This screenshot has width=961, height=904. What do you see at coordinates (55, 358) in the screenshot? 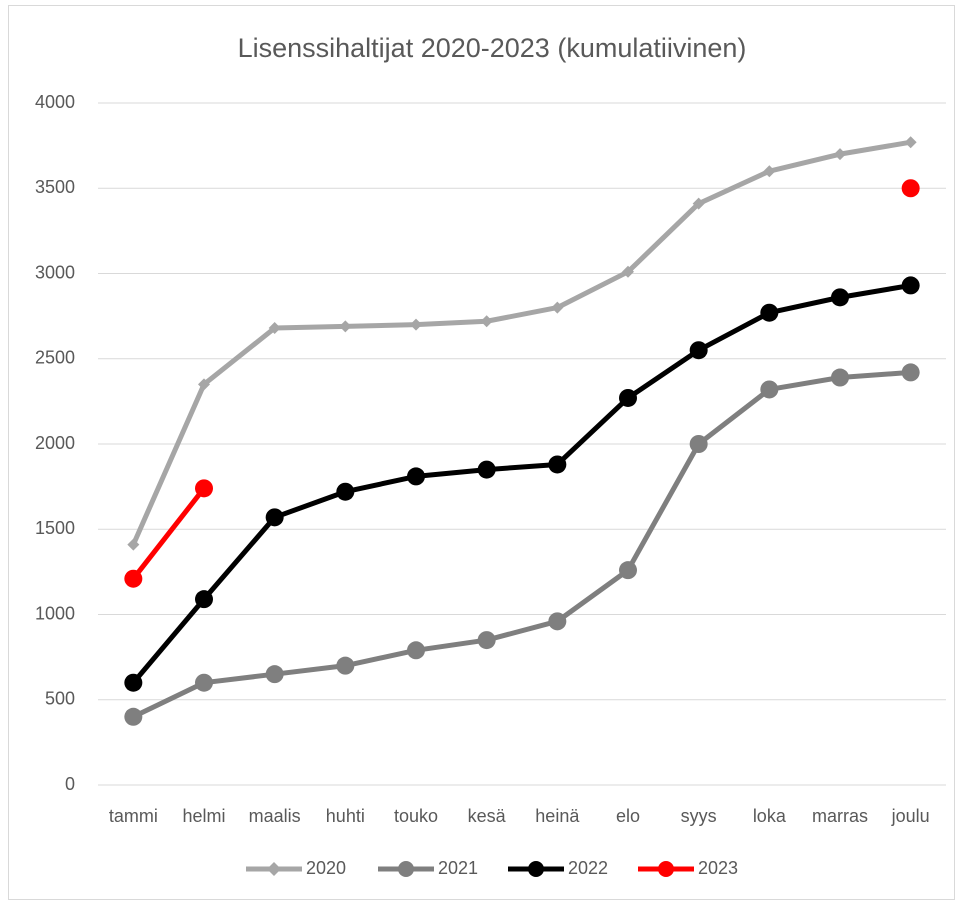
I see `y-tick-label: 2500` at bounding box center [55, 358].